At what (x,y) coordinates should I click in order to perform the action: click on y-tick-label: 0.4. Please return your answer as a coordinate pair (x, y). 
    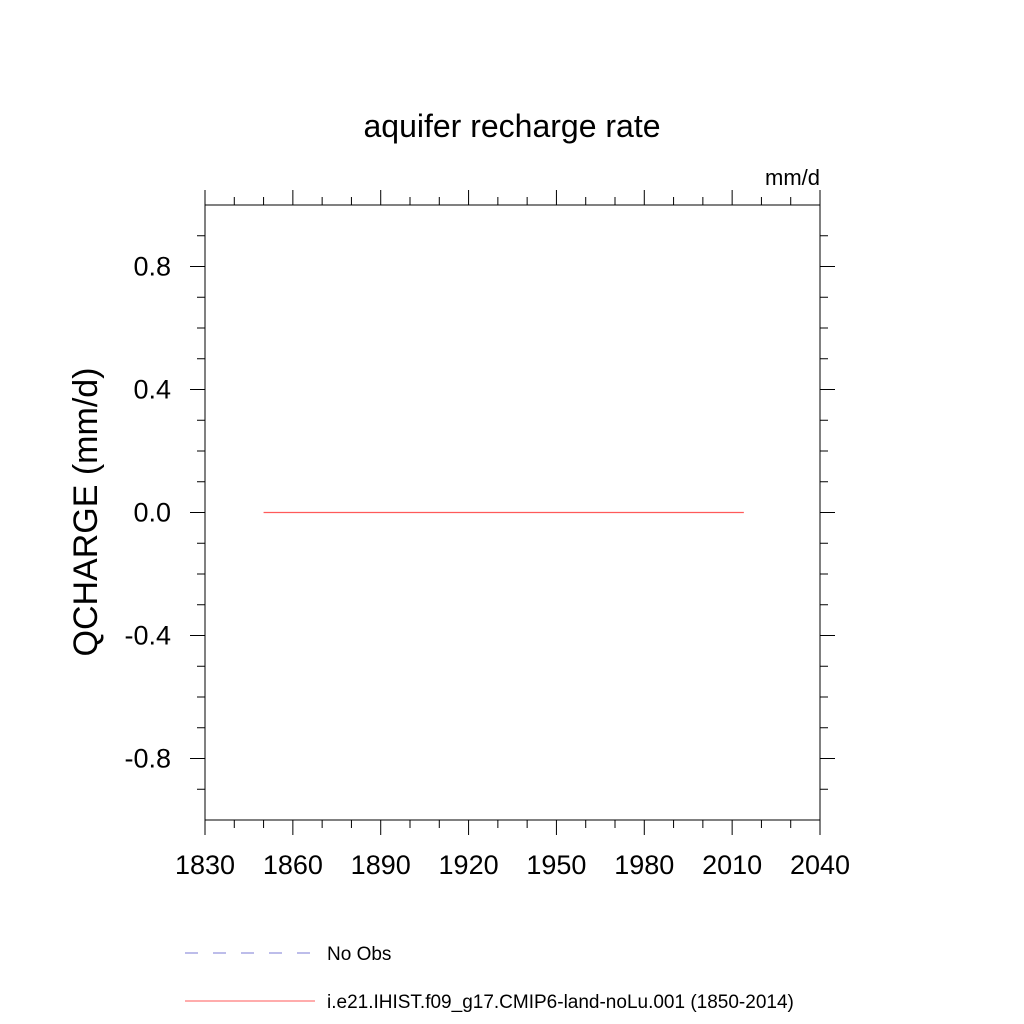
    Looking at the image, I should click on (152, 390).